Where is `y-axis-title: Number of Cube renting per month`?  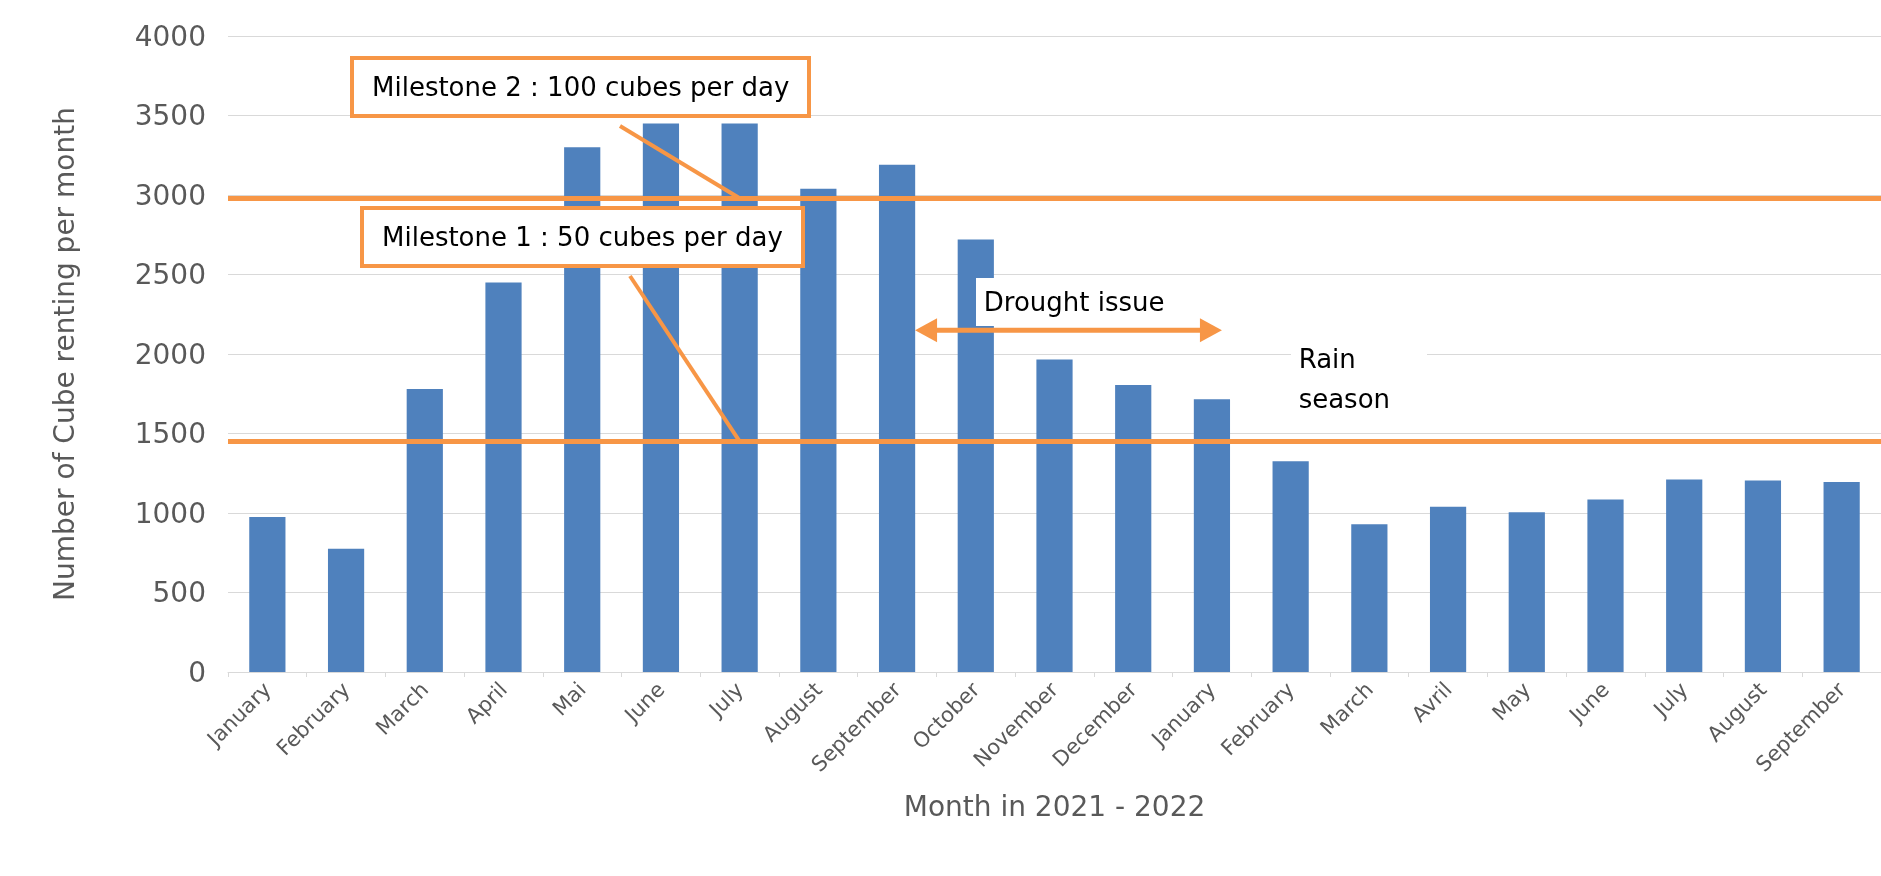
y-axis-title: Number of Cube renting per month is located at coordinates (64, 354).